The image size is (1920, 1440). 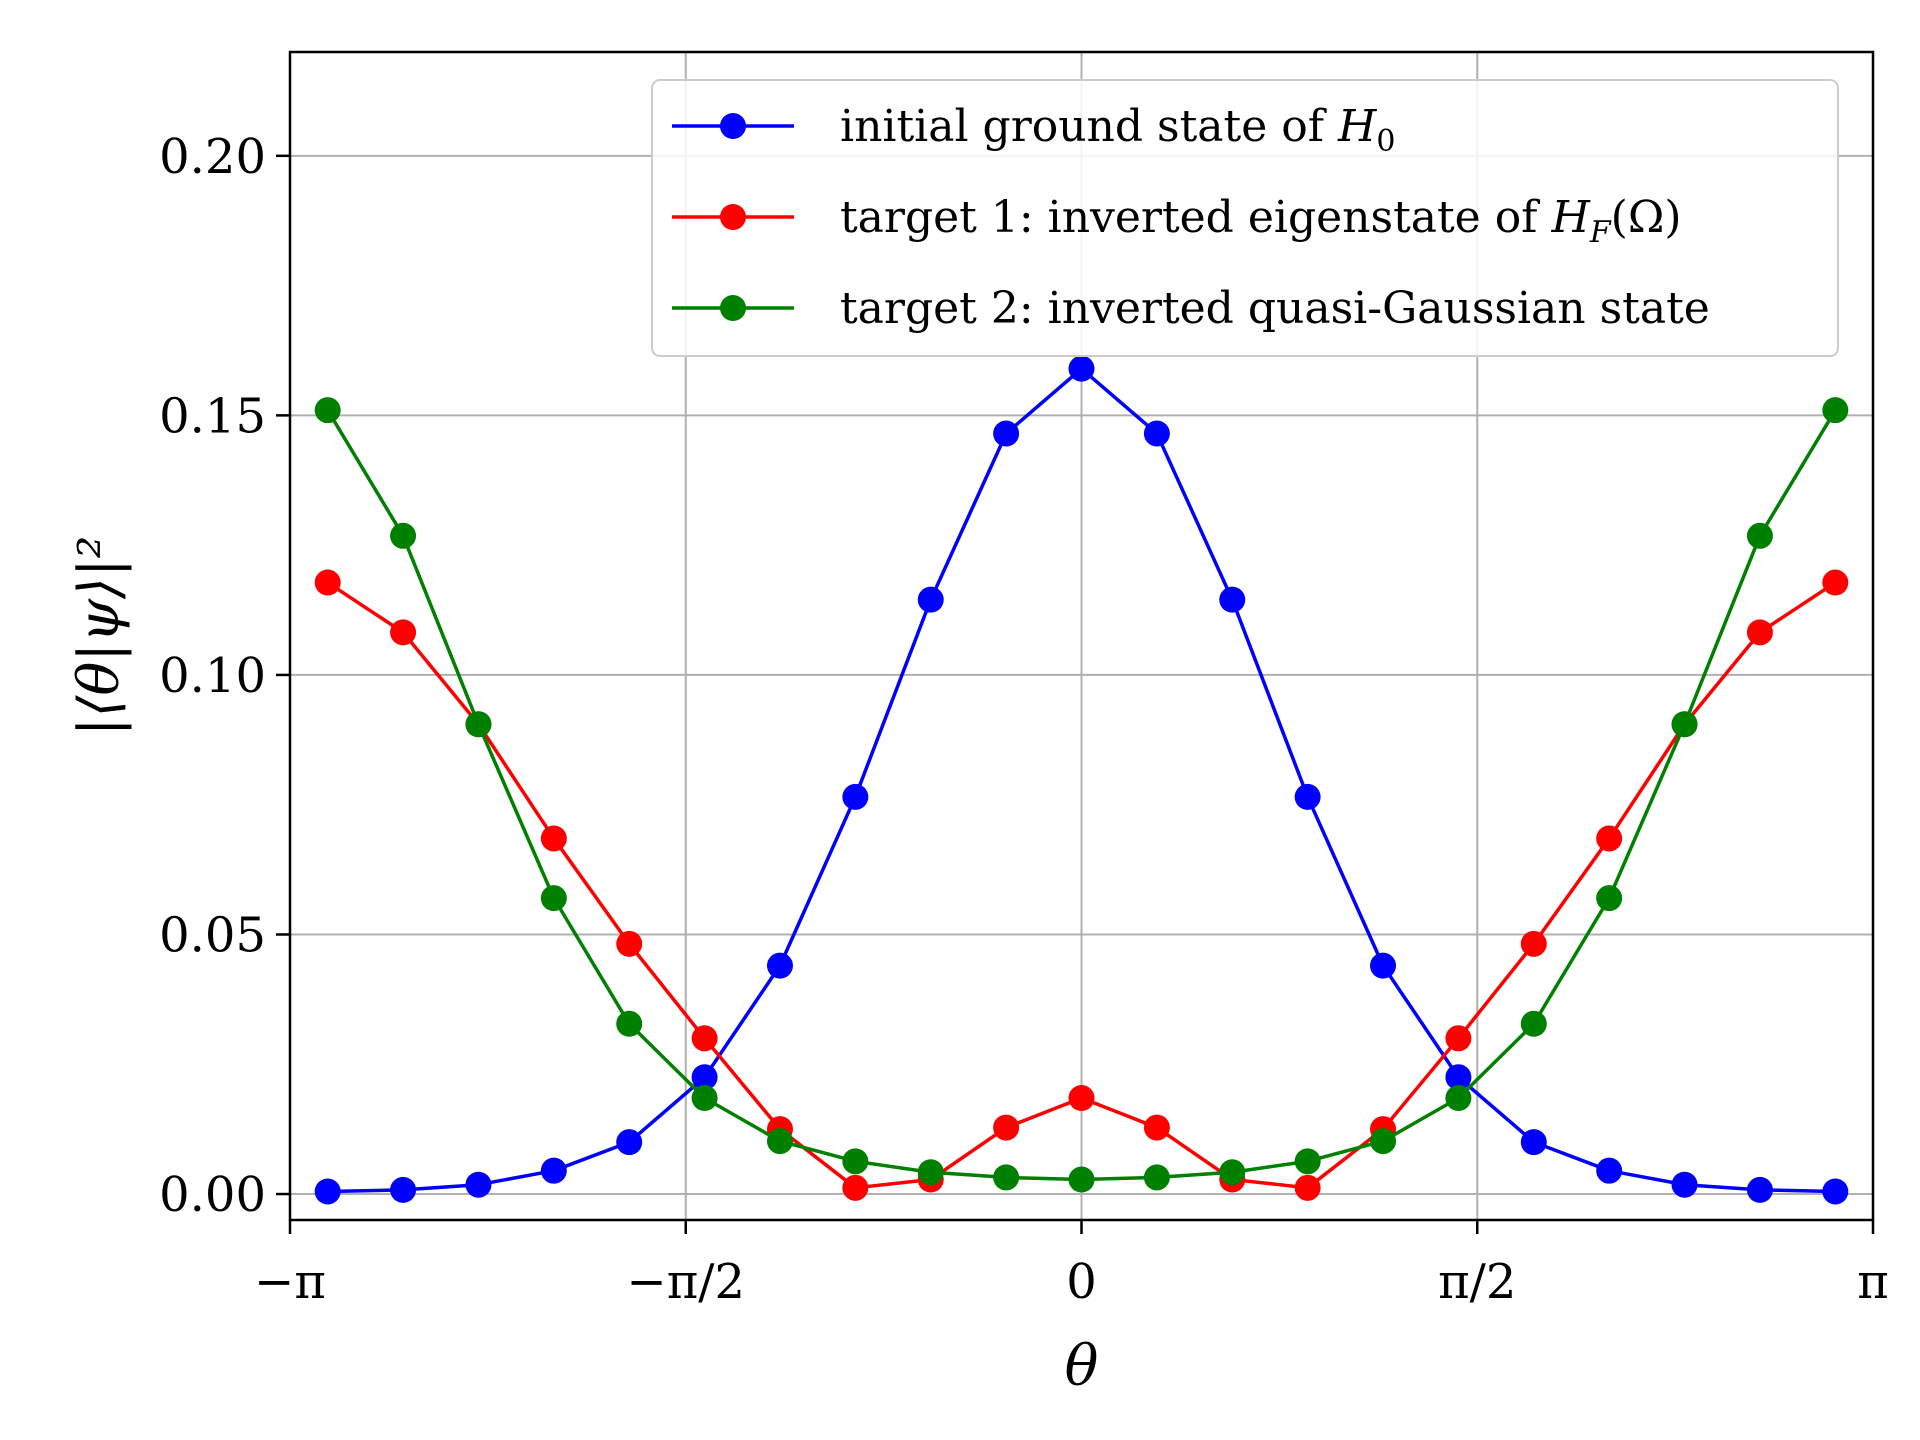 What do you see at coordinates (1260, 221) in the screenshot?
I see `legend-label: target 1: inverted eigenstate of HF(Ω)` at bounding box center [1260, 221].